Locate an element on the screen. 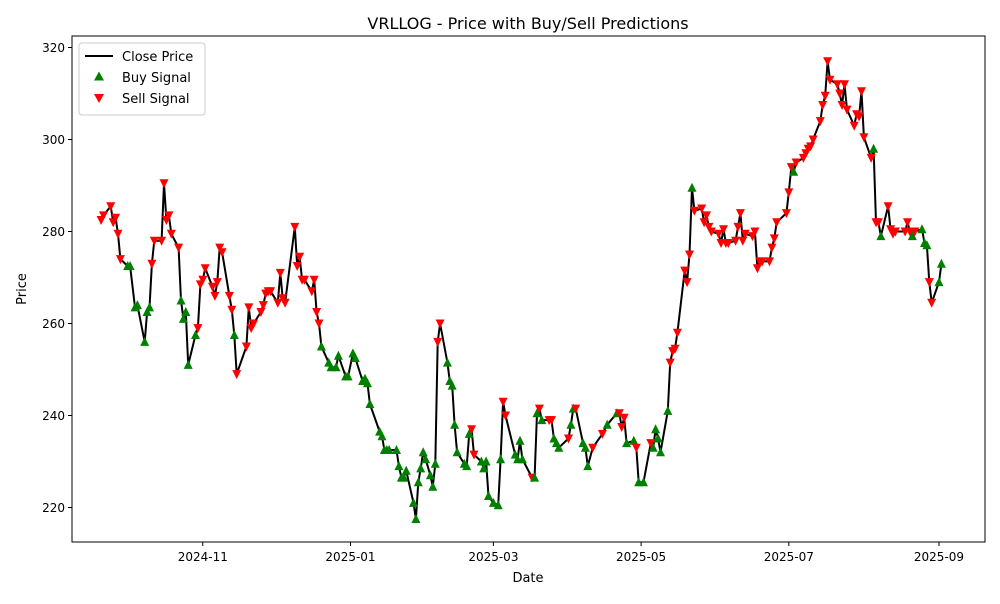 The image size is (1000, 604). y-tick-label: 320 is located at coordinates (53, 48).